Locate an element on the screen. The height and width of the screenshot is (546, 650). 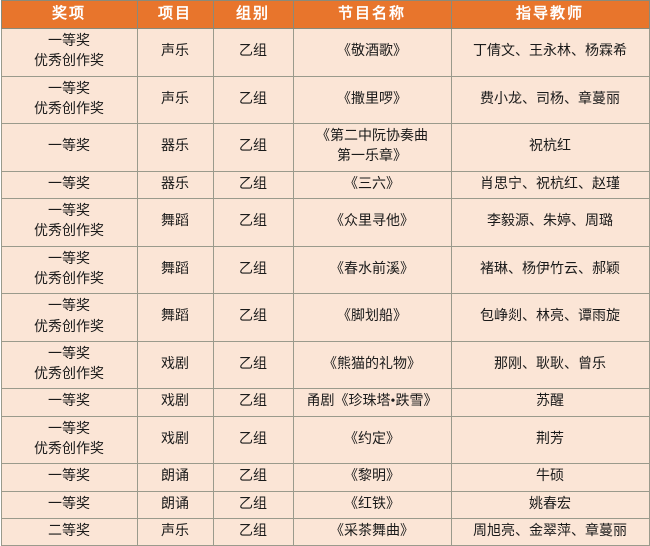
cell-teacher: 包峥剡、林亮、谭雨旋 is located at coordinates (550, 317).